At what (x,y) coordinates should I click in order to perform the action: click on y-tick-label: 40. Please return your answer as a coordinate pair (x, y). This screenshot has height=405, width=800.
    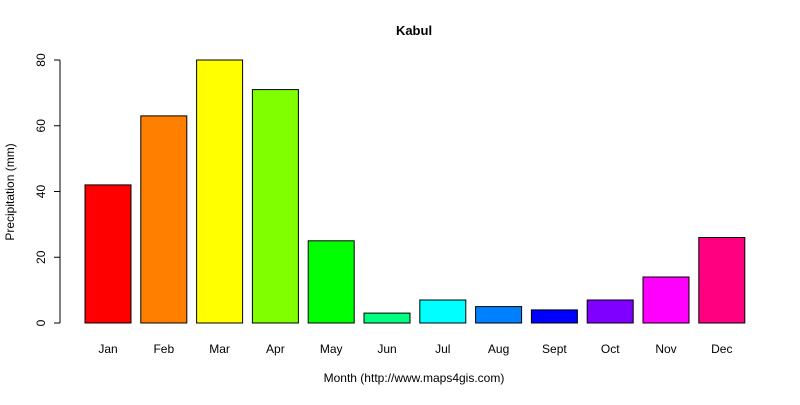
    Looking at the image, I should click on (41, 192).